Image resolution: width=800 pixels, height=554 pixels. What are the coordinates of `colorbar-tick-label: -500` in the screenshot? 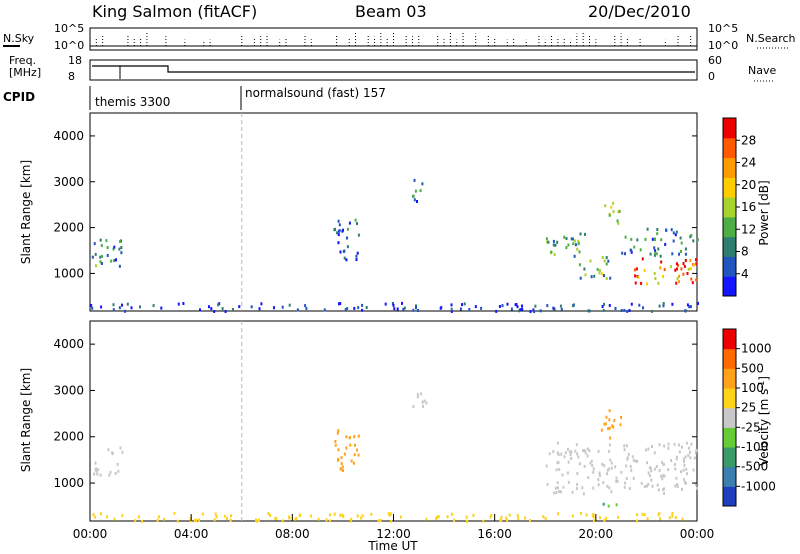 It's located at (754, 467).